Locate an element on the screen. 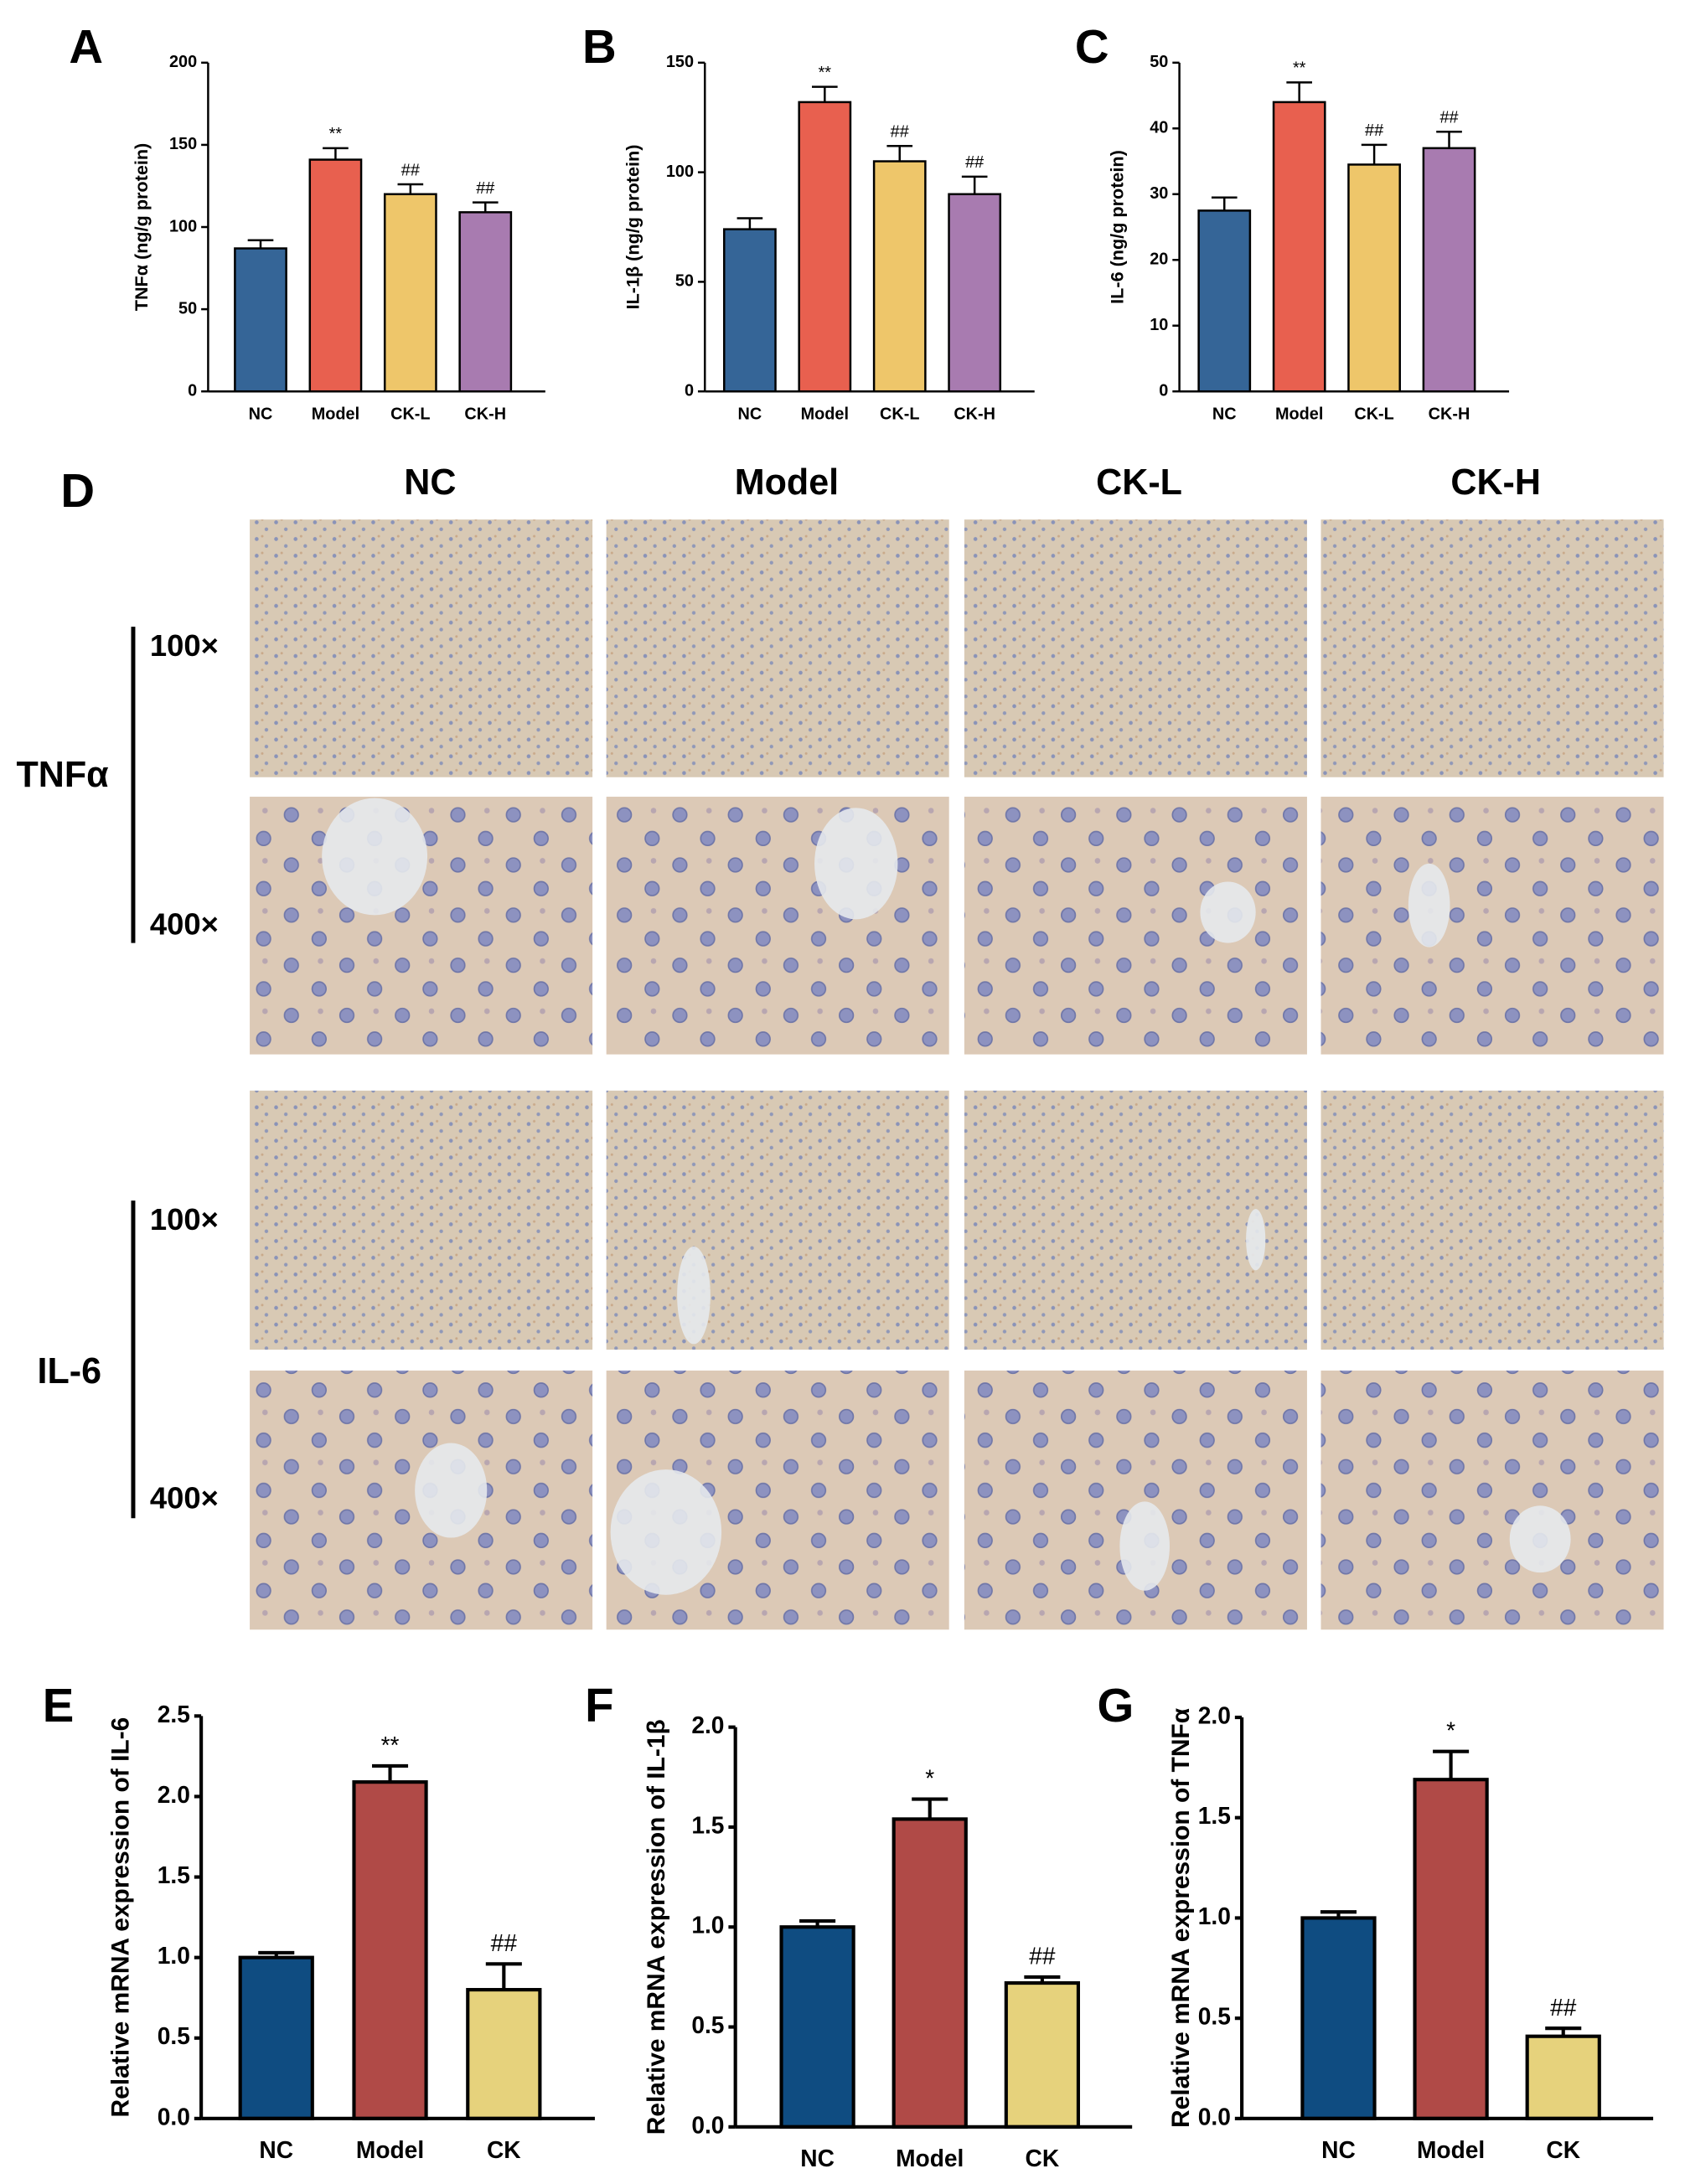 Image resolution: width=1690 pixels, height=2184 pixels. y-tick-label: 10 is located at coordinates (1159, 325).